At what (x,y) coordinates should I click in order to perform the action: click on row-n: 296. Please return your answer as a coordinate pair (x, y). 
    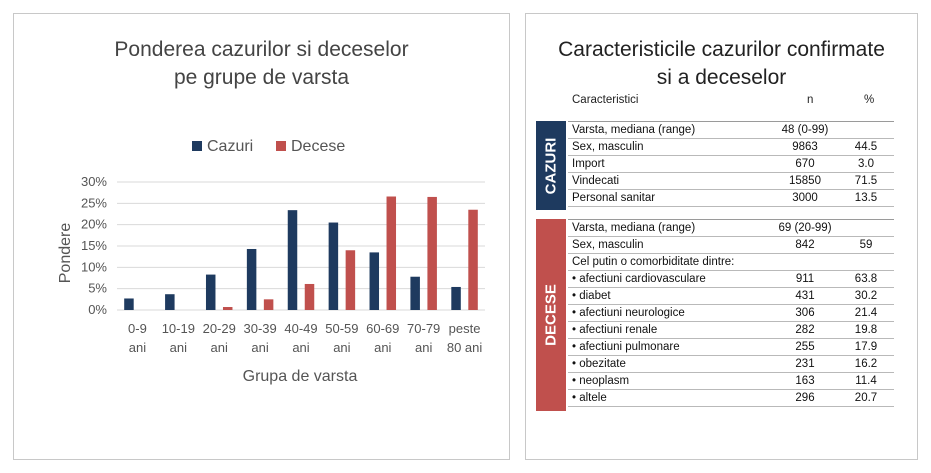
    Looking at the image, I should click on (805, 398).